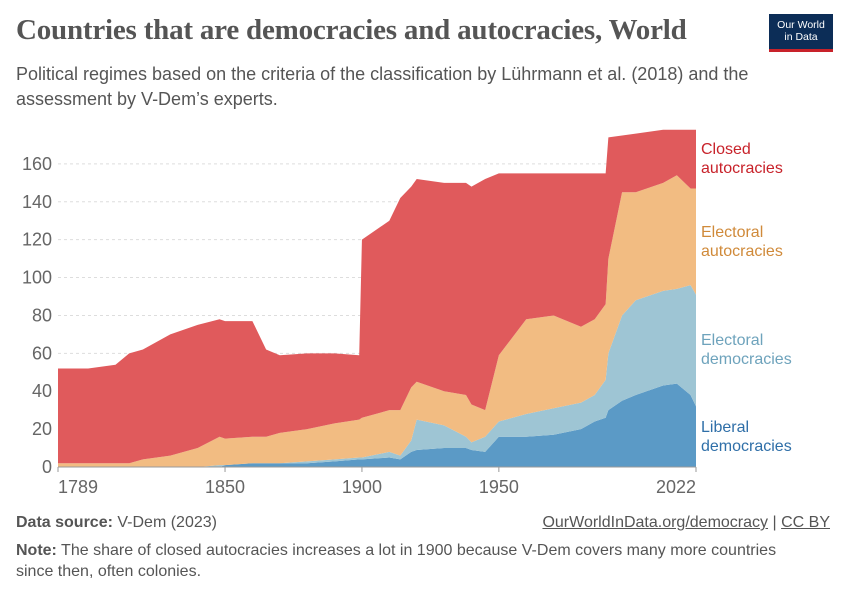 This screenshot has width=850, height=600. I want to click on y-tick-label: 0, so click(47, 467).